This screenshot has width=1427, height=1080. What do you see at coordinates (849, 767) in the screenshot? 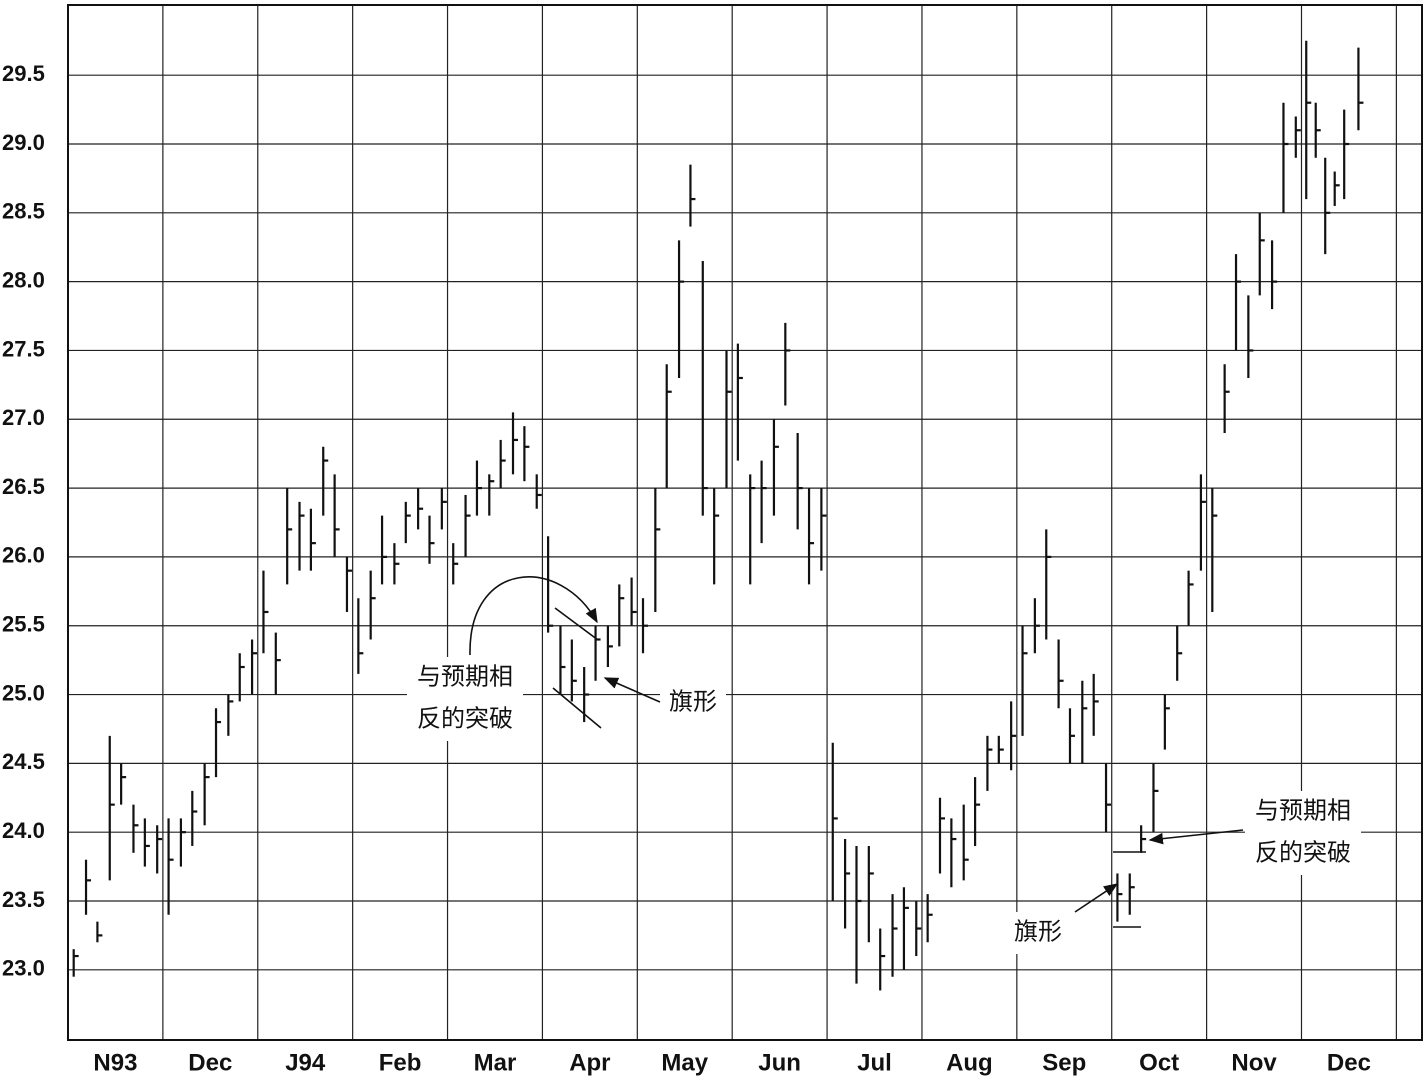
I see `pattern-drawings` at bounding box center [849, 767].